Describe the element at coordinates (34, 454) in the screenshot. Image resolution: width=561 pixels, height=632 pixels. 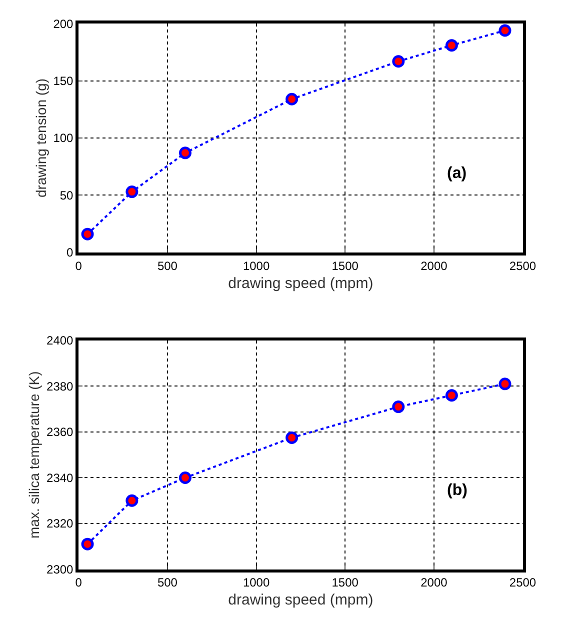
I see `y-axis-title: max. silica temperature (K)` at that location.